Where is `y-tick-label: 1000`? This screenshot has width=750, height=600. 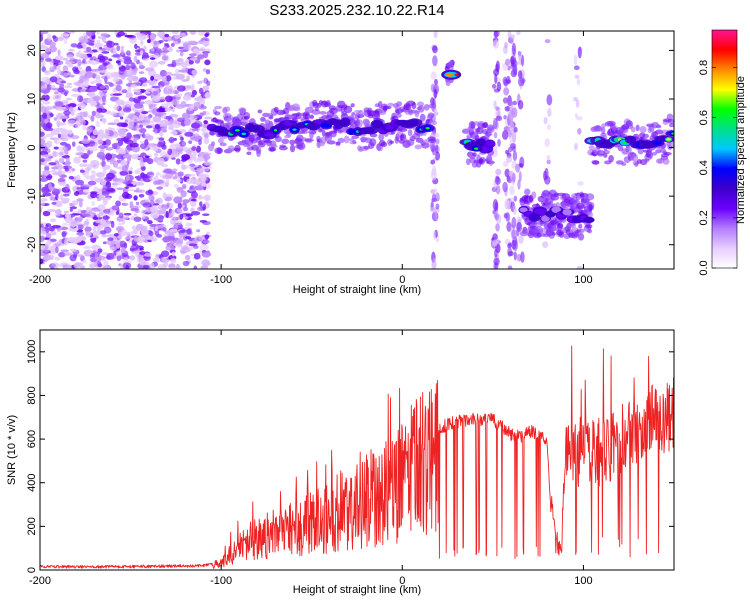
y-tick-label: 1000 is located at coordinates (32, 352).